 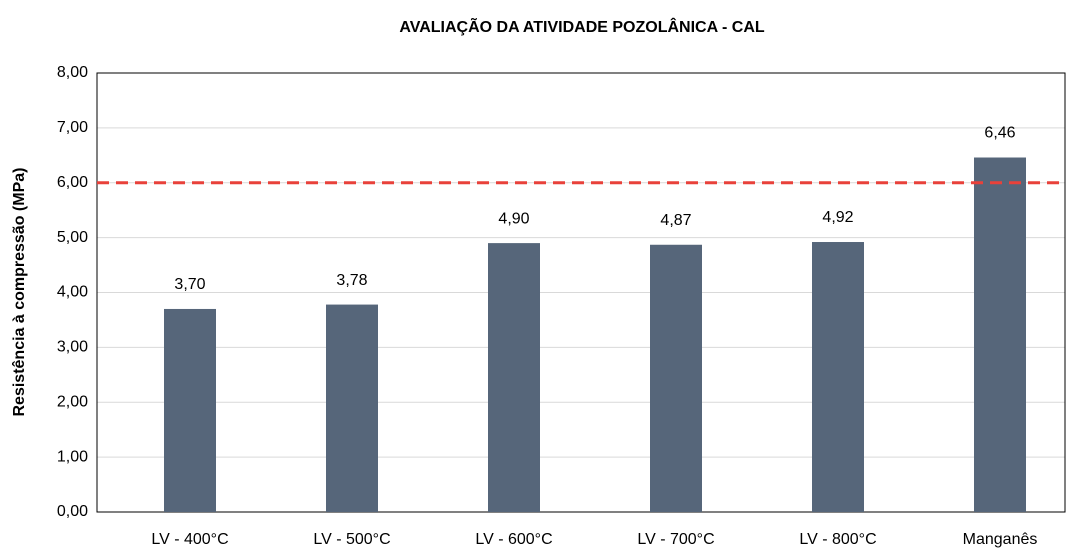 What do you see at coordinates (513, 539) in the screenshot?
I see `x-tick-label: LV - 600°C` at bounding box center [513, 539].